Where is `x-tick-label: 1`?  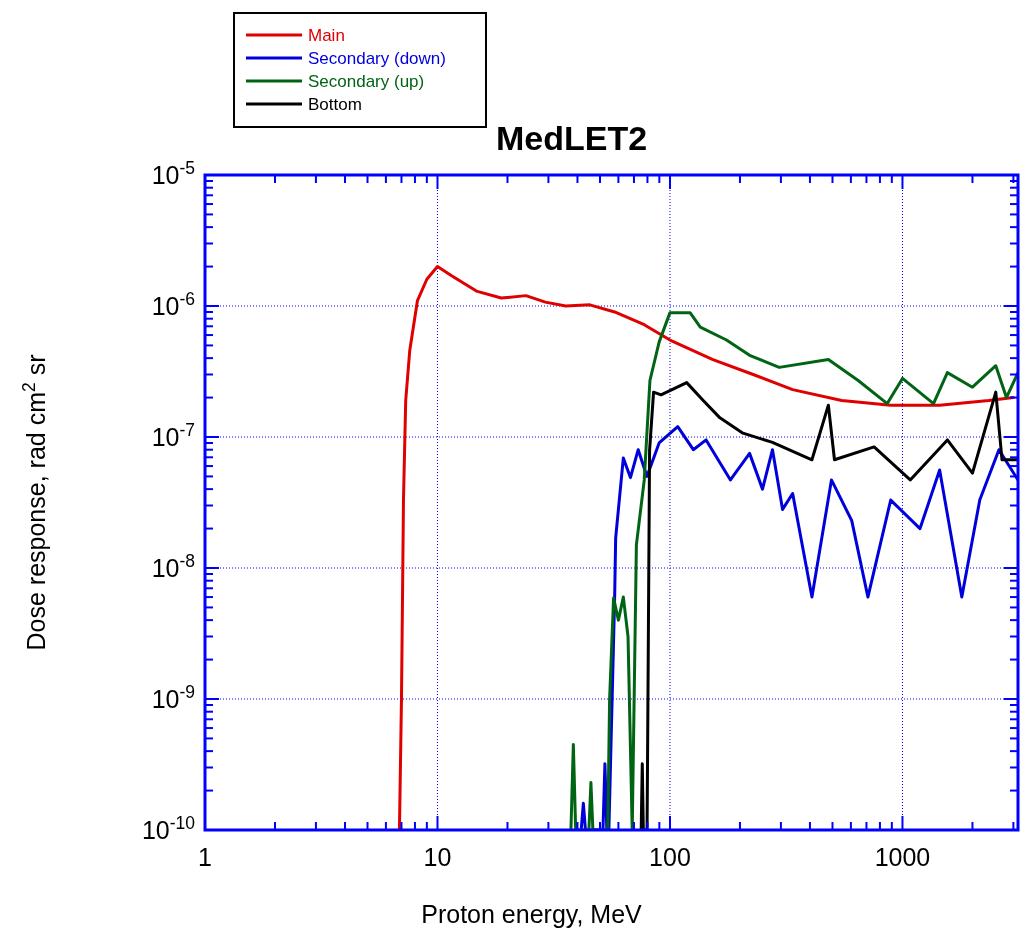
x-tick-label: 1 is located at coordinates (205, 857).